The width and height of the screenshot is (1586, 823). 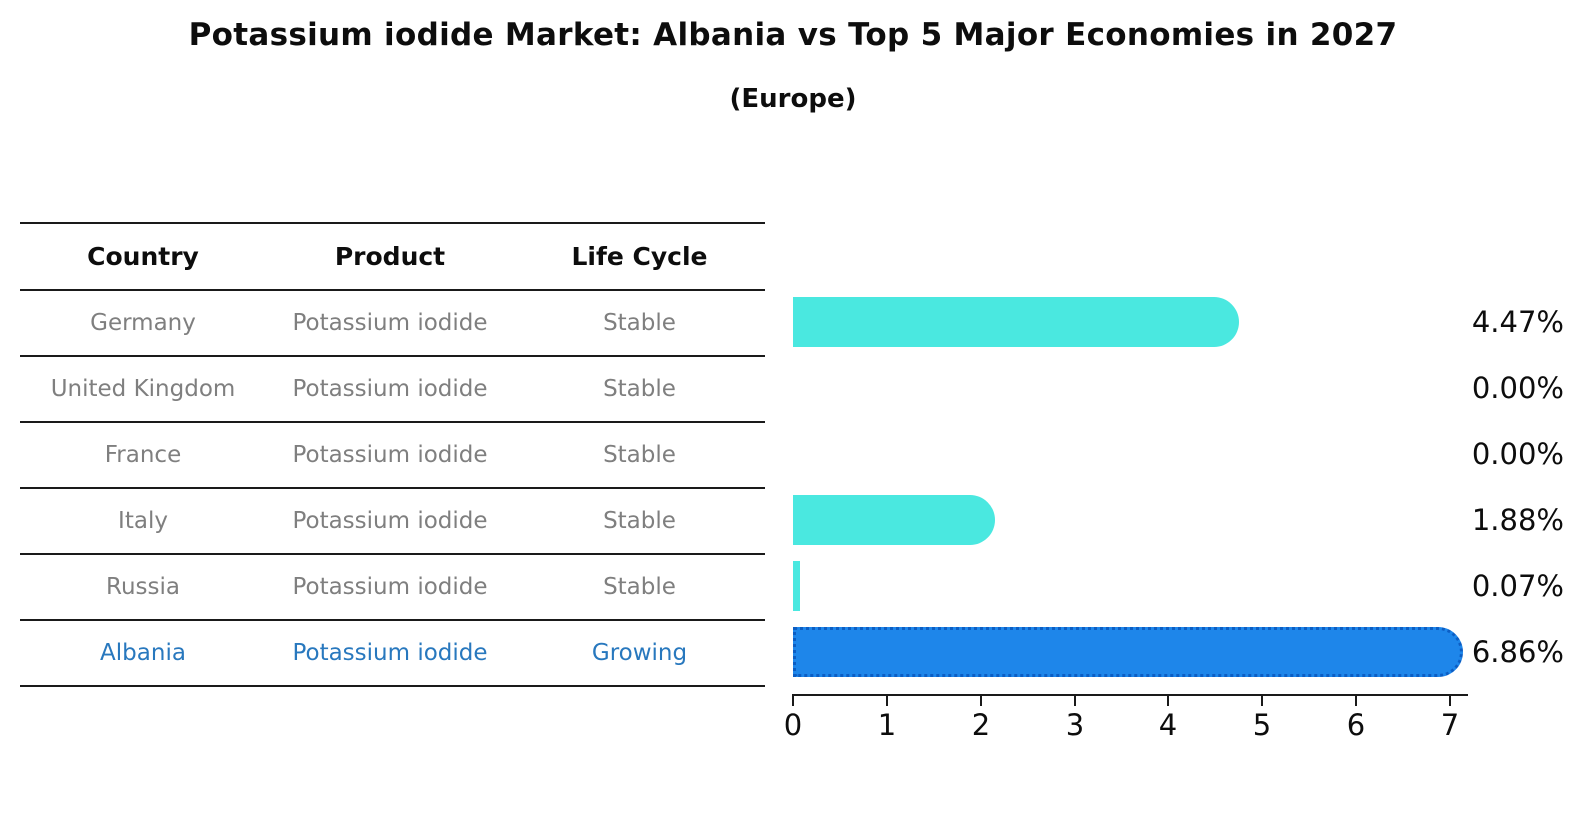 I want to click on value-label-germany: 4.47%, so click(x=1517, y=322).